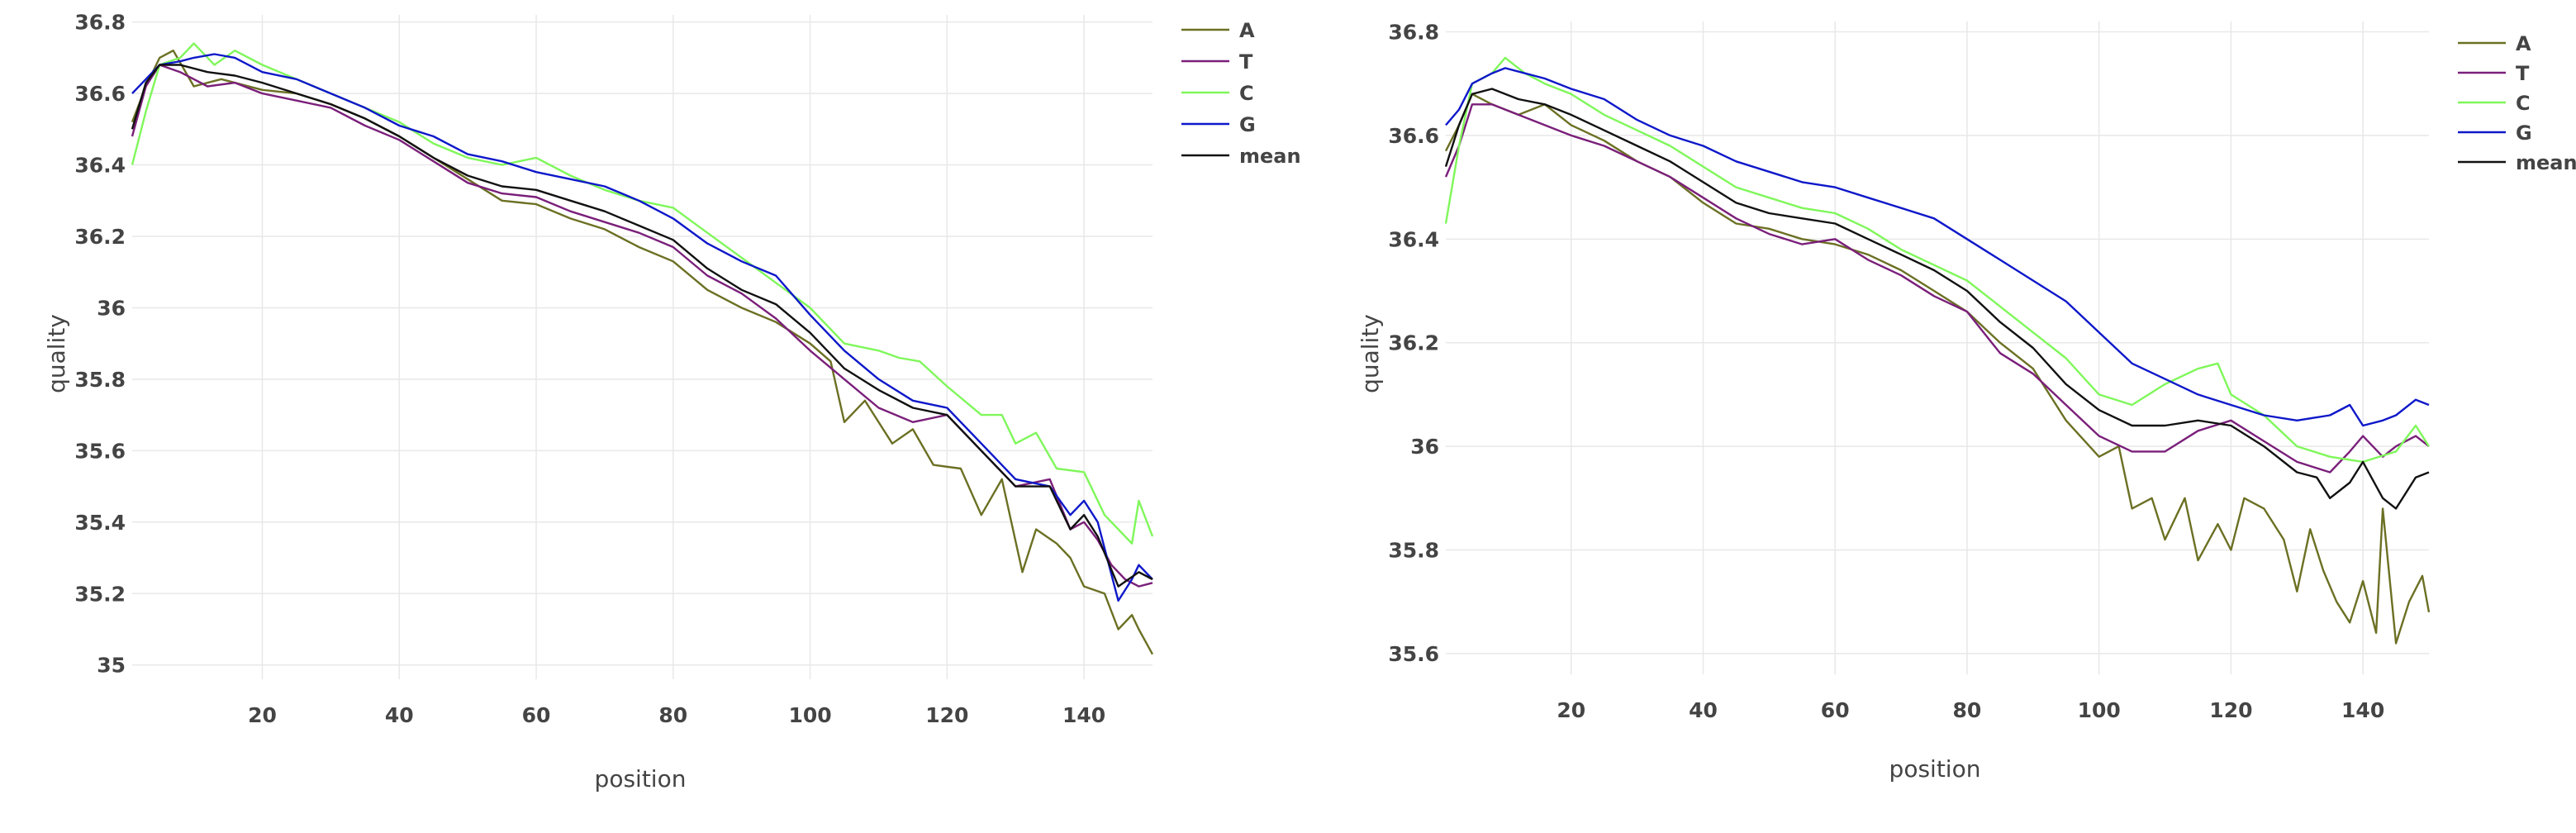 The width and height of the screenshot is (2576, 833). What do you see at coordinates (100, 594) in the screenshot?
I see `y-tick-label: 35.2` at bounding box center [100, 594].